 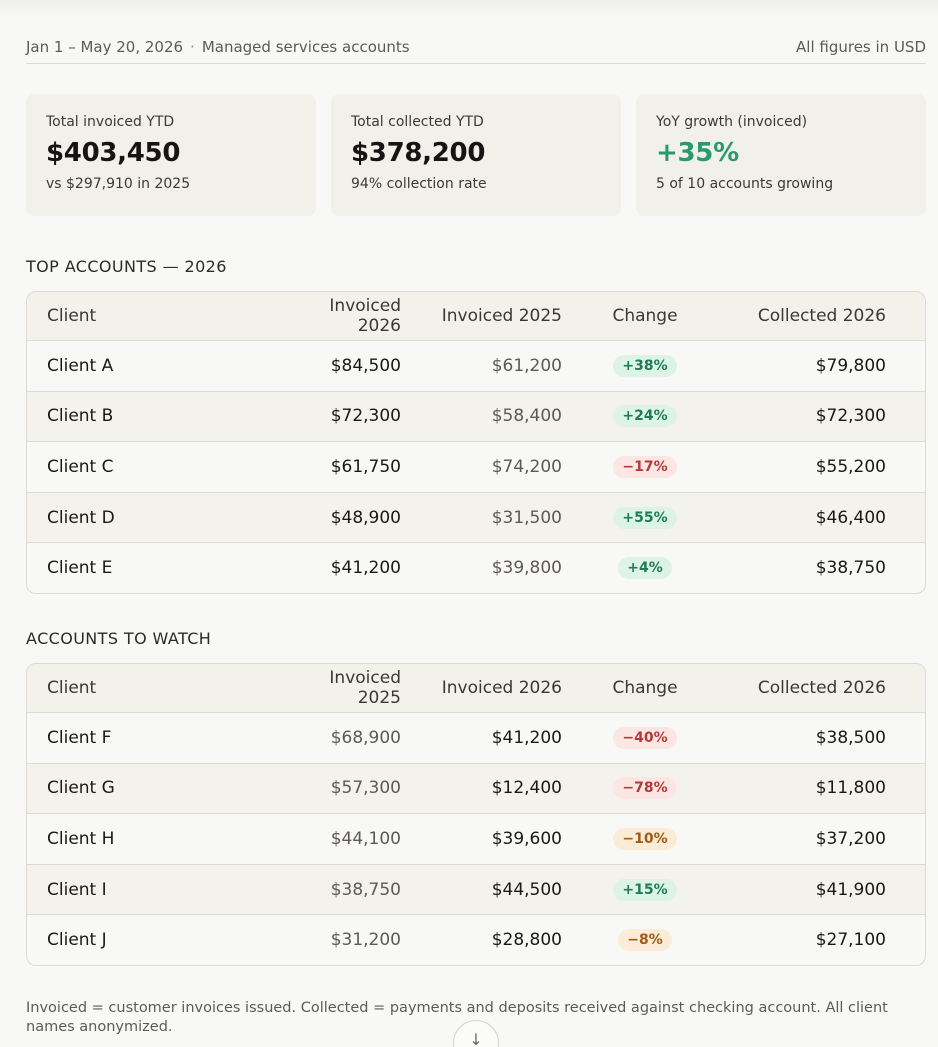 What do you see at coordinates (80, 416) in the screenshot?
I see `client-name: Client B` at bounding box center [80, 416].